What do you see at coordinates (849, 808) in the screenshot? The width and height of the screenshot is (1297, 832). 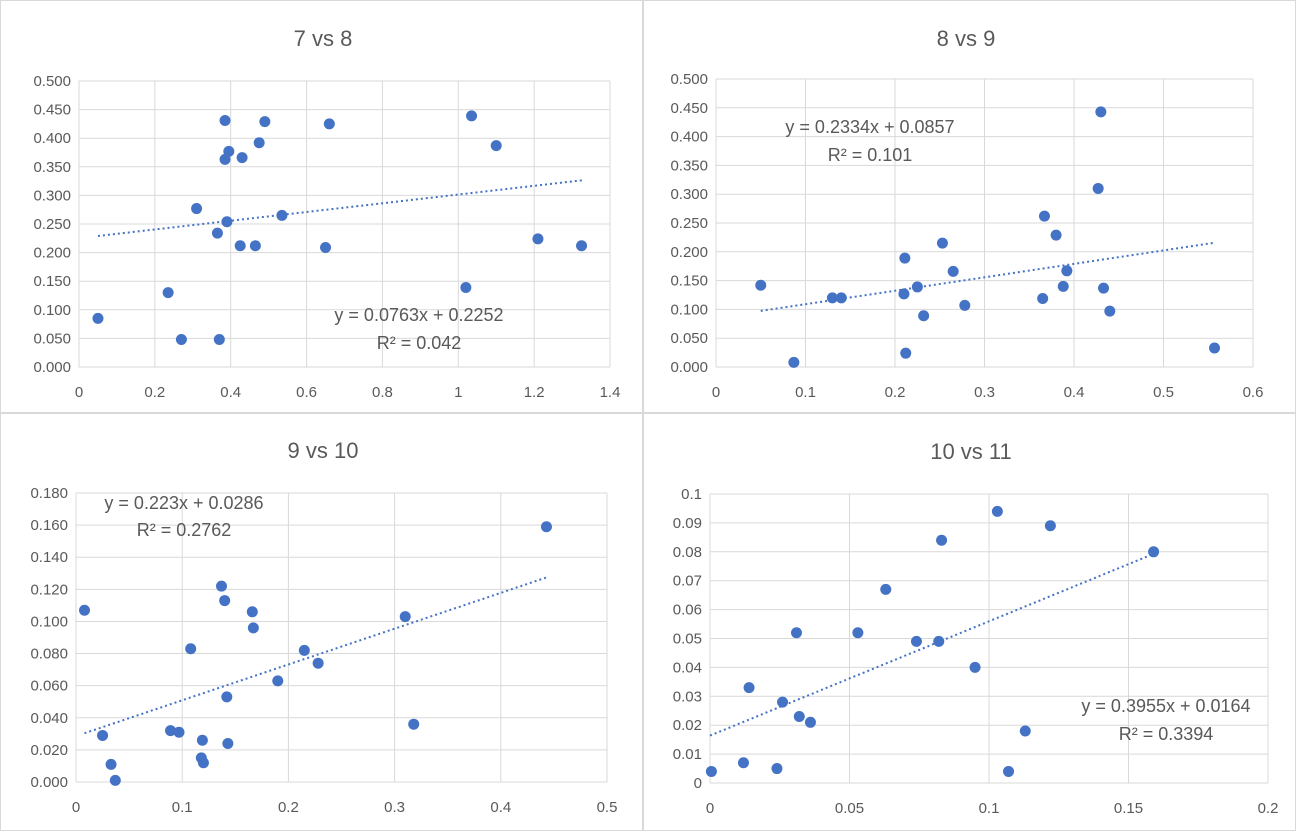 I see `x-tick-label: 0.05` at bounding box center [849, 808].